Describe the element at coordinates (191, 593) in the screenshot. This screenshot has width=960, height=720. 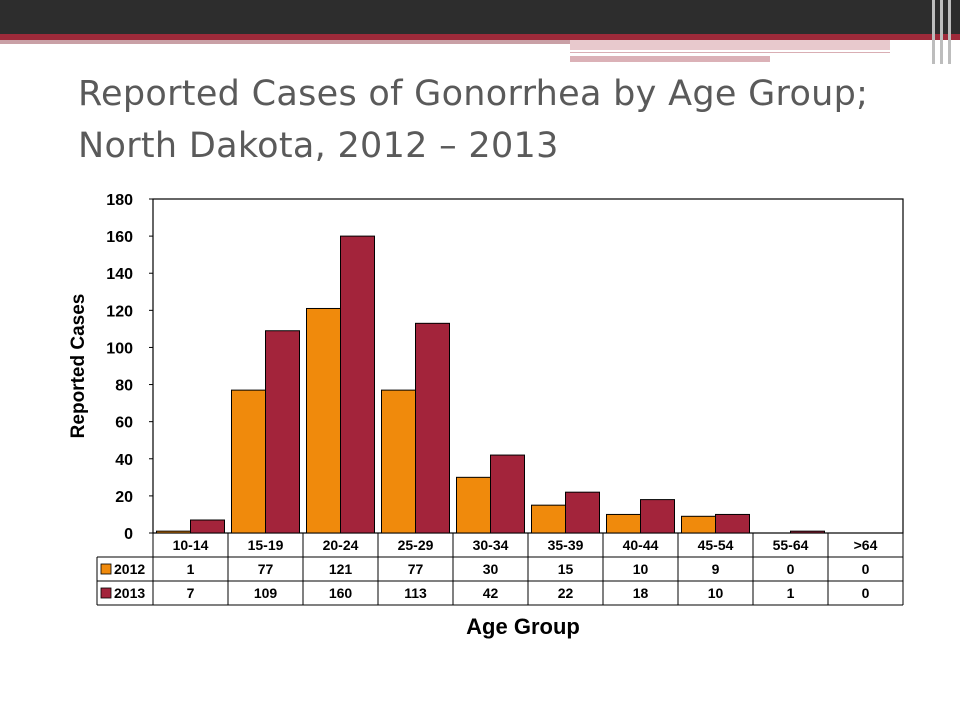
I see `data-value-2013: 7` at that location.